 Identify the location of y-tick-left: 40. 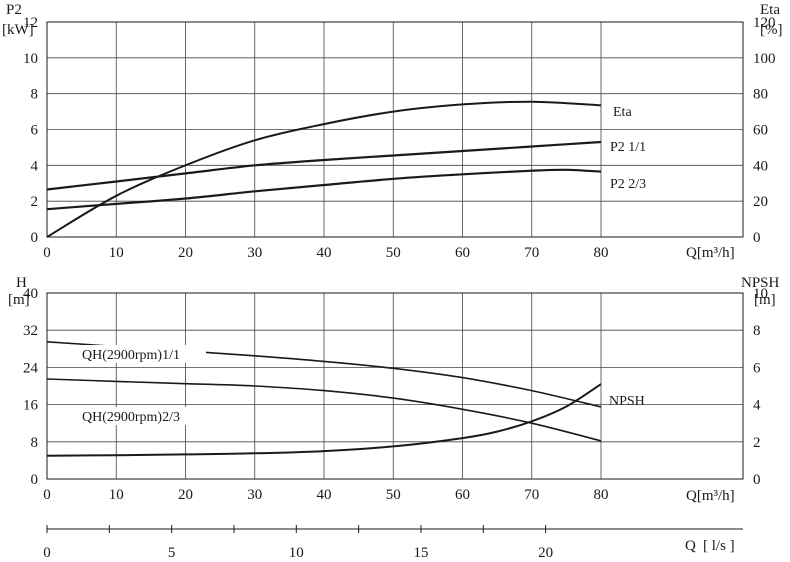
(30, 294).